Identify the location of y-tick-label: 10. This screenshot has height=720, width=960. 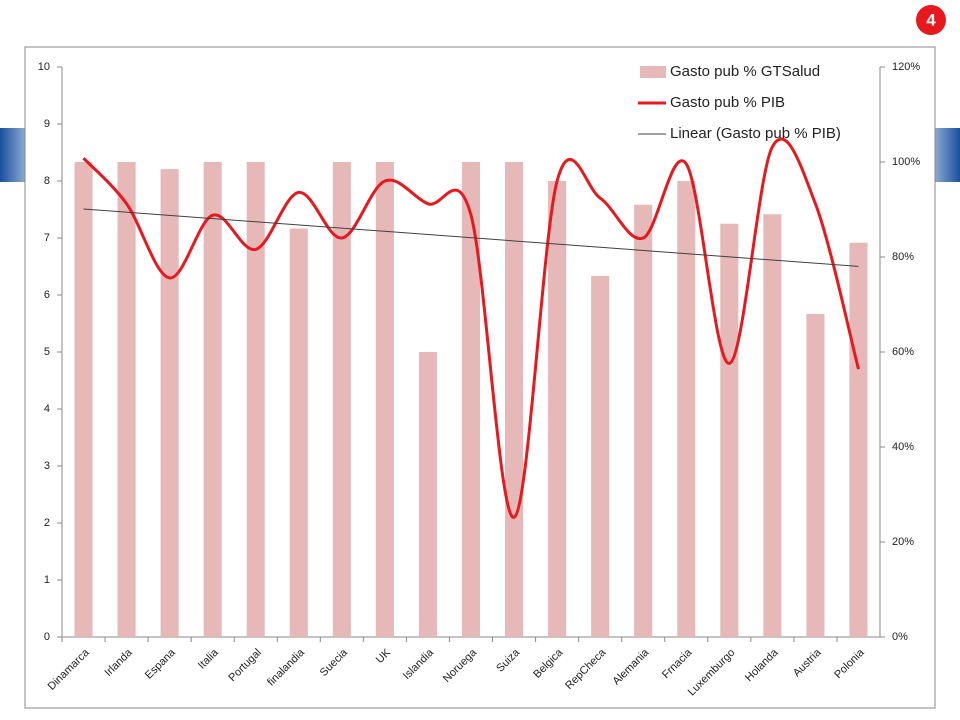
(44, 67).